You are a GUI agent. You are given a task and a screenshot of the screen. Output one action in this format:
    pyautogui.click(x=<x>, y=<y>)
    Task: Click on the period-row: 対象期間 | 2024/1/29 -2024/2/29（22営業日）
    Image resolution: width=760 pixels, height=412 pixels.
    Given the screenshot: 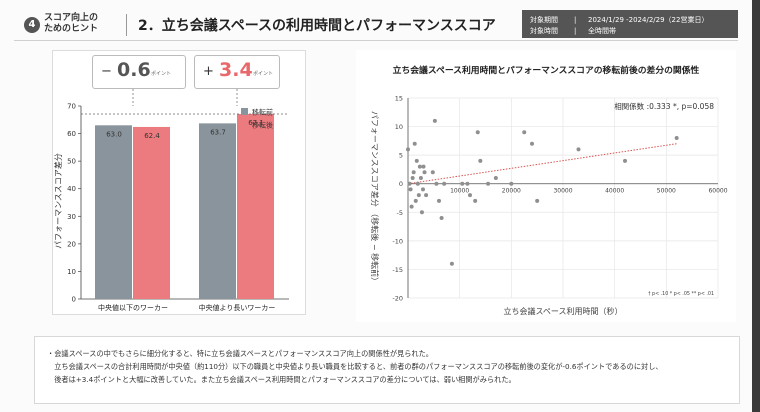 What is the action you would take?
    pyautogui.click(x=619, y=20)
    